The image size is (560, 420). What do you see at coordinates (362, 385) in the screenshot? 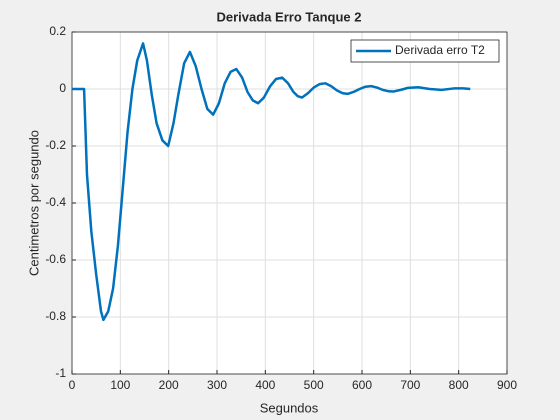
I see `x-tick-label: 600` at bounding box center [362, 385].